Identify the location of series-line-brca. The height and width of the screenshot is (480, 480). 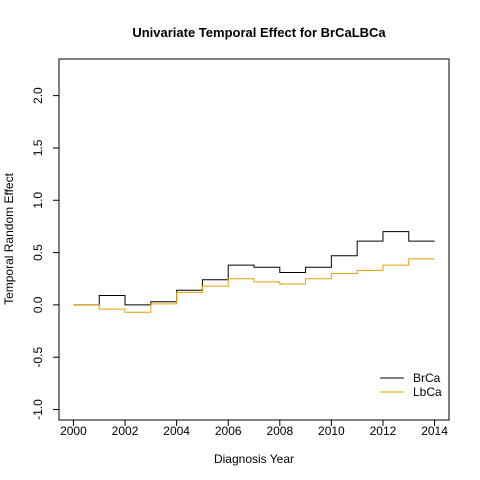
(254, 268).